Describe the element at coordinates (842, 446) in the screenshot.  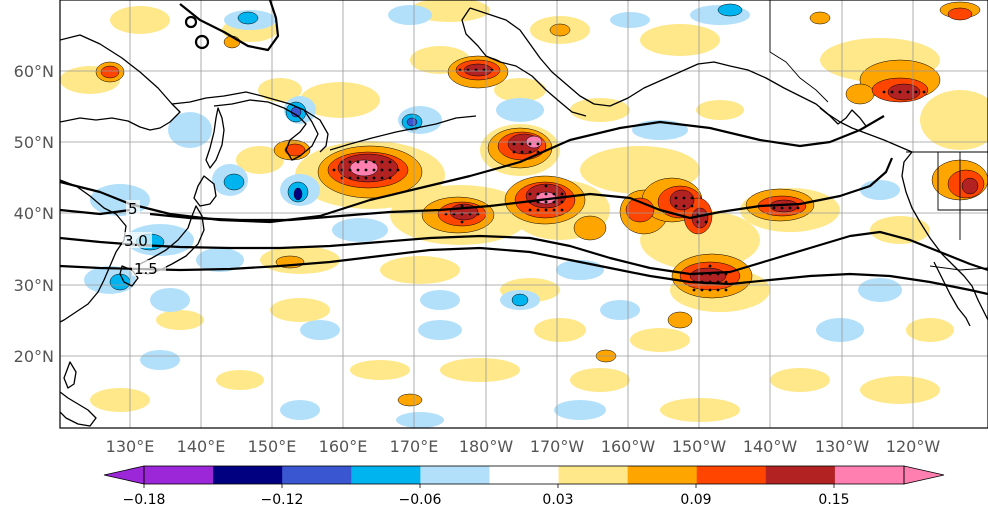
I see `lon-label-130w: 130°W` at that location.